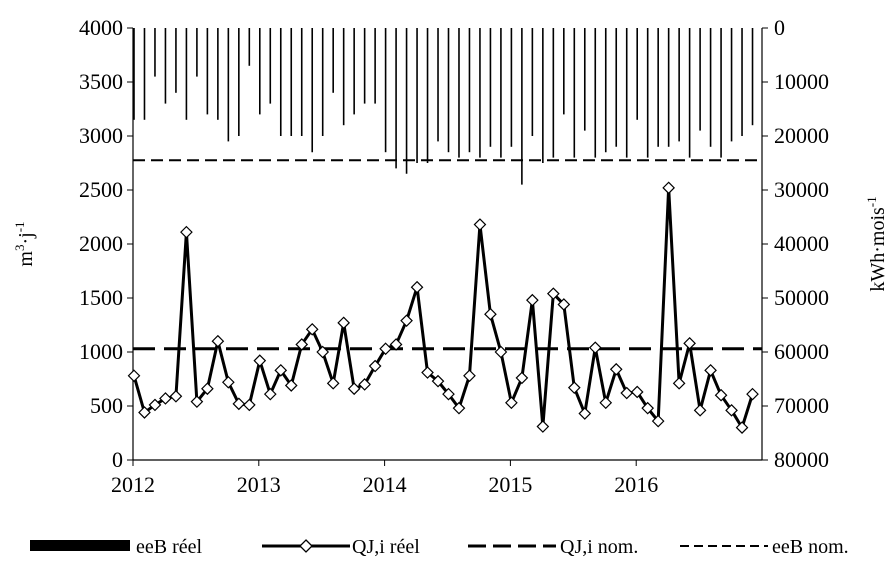 The height and width of the screenshot is (562, 894). Describe the element at coordinates (779, 27) in the screenshot. I see `right-tick-label: 0` at that location.